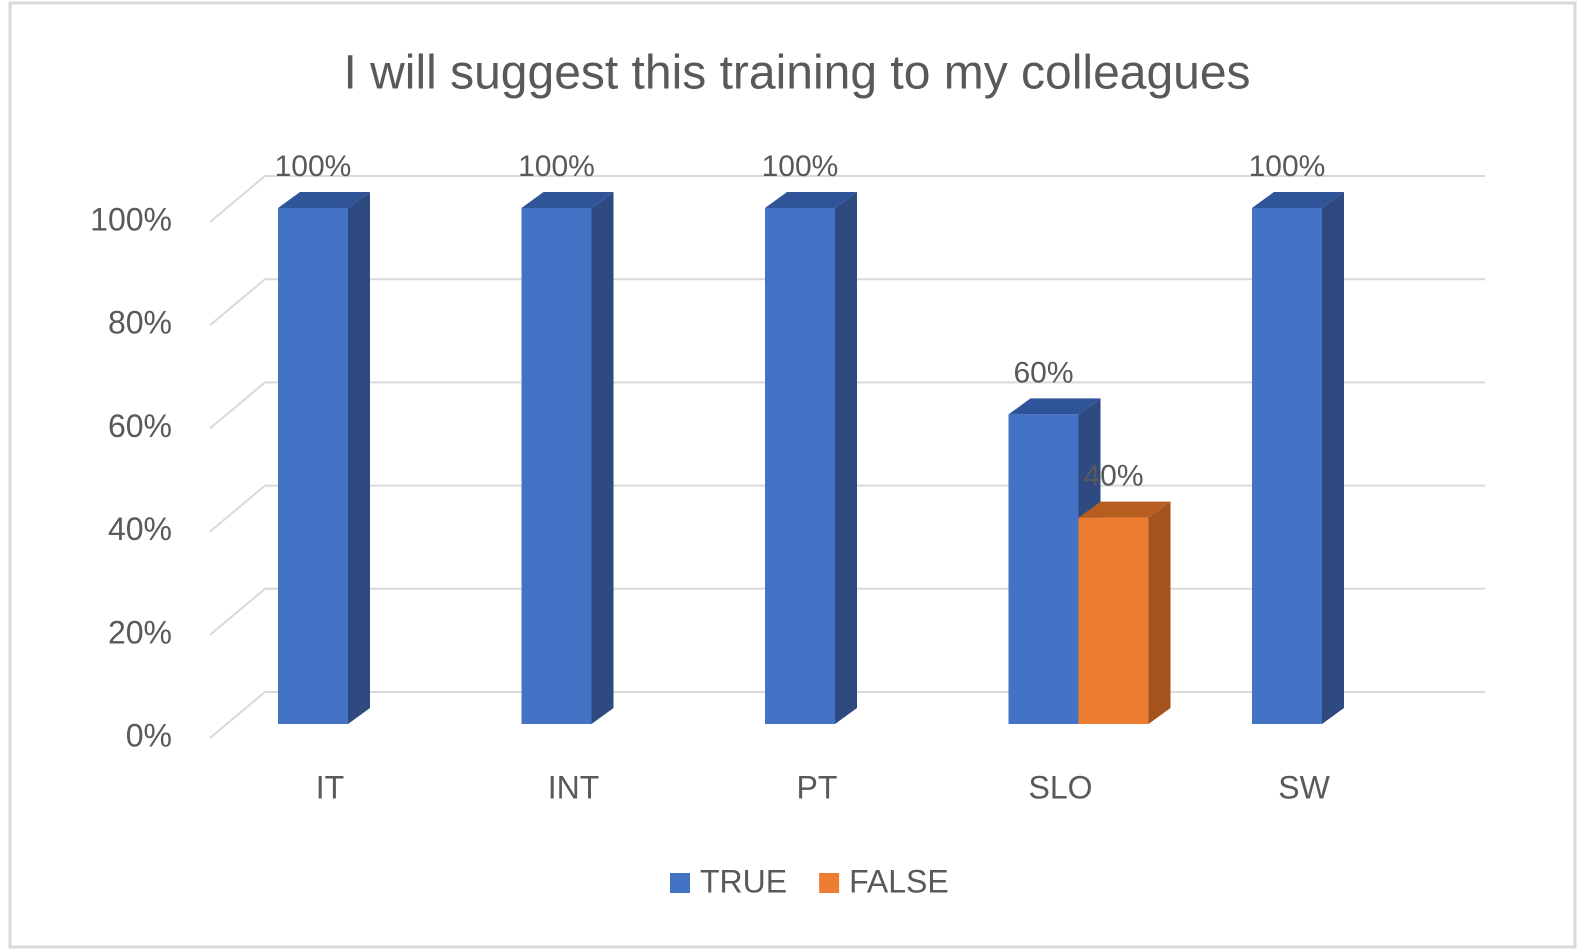 The height and width of the screenshot is (952, 1581). Describe the element at coordinates (1113, 476) in the screenshot. I see `data-label: 40%` at that location.